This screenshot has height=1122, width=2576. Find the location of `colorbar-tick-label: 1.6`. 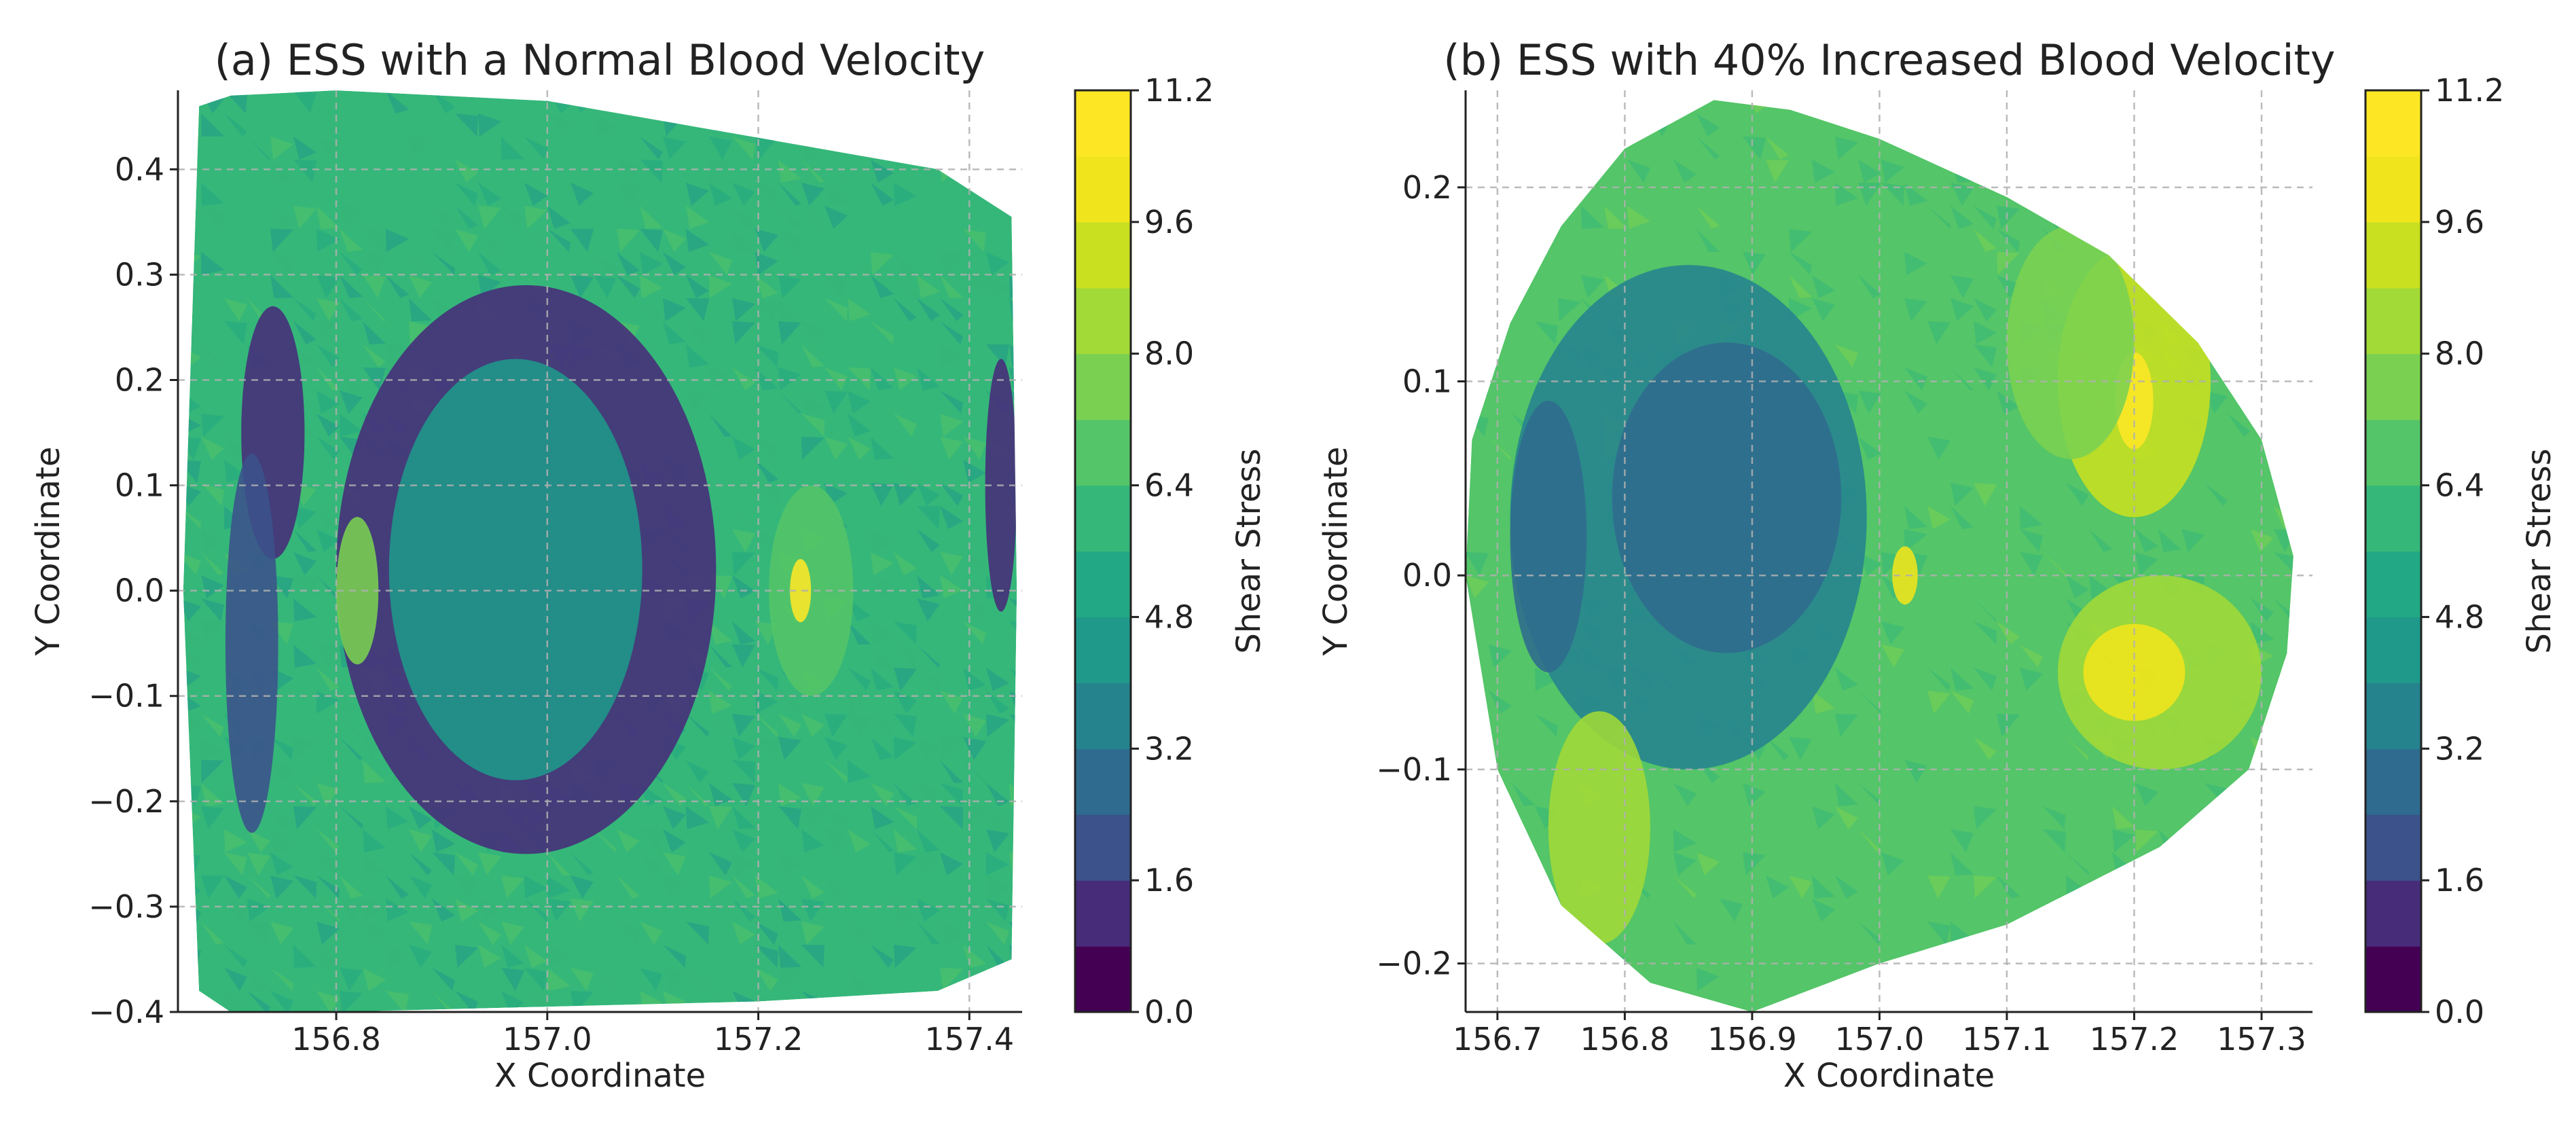

colorbar-tick-label: 1.6 is located at coordinates (2459, 880).